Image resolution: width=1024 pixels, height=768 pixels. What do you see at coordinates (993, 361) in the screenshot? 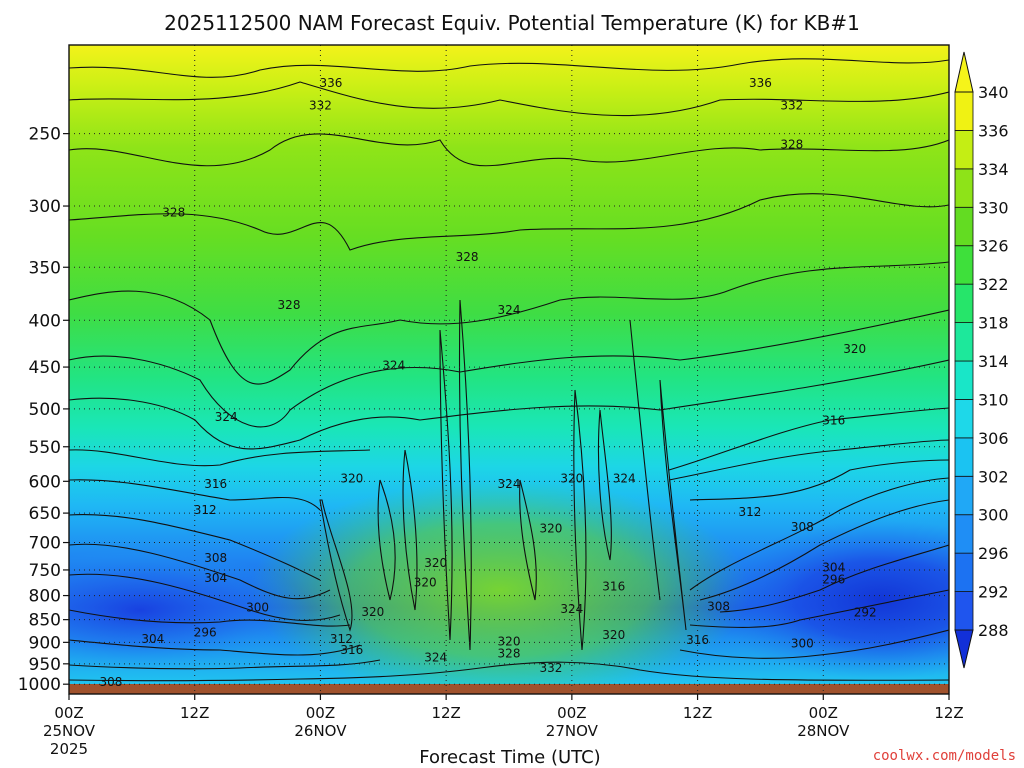
I see `colorbar-label: 314` at bounding box center [993, 361].